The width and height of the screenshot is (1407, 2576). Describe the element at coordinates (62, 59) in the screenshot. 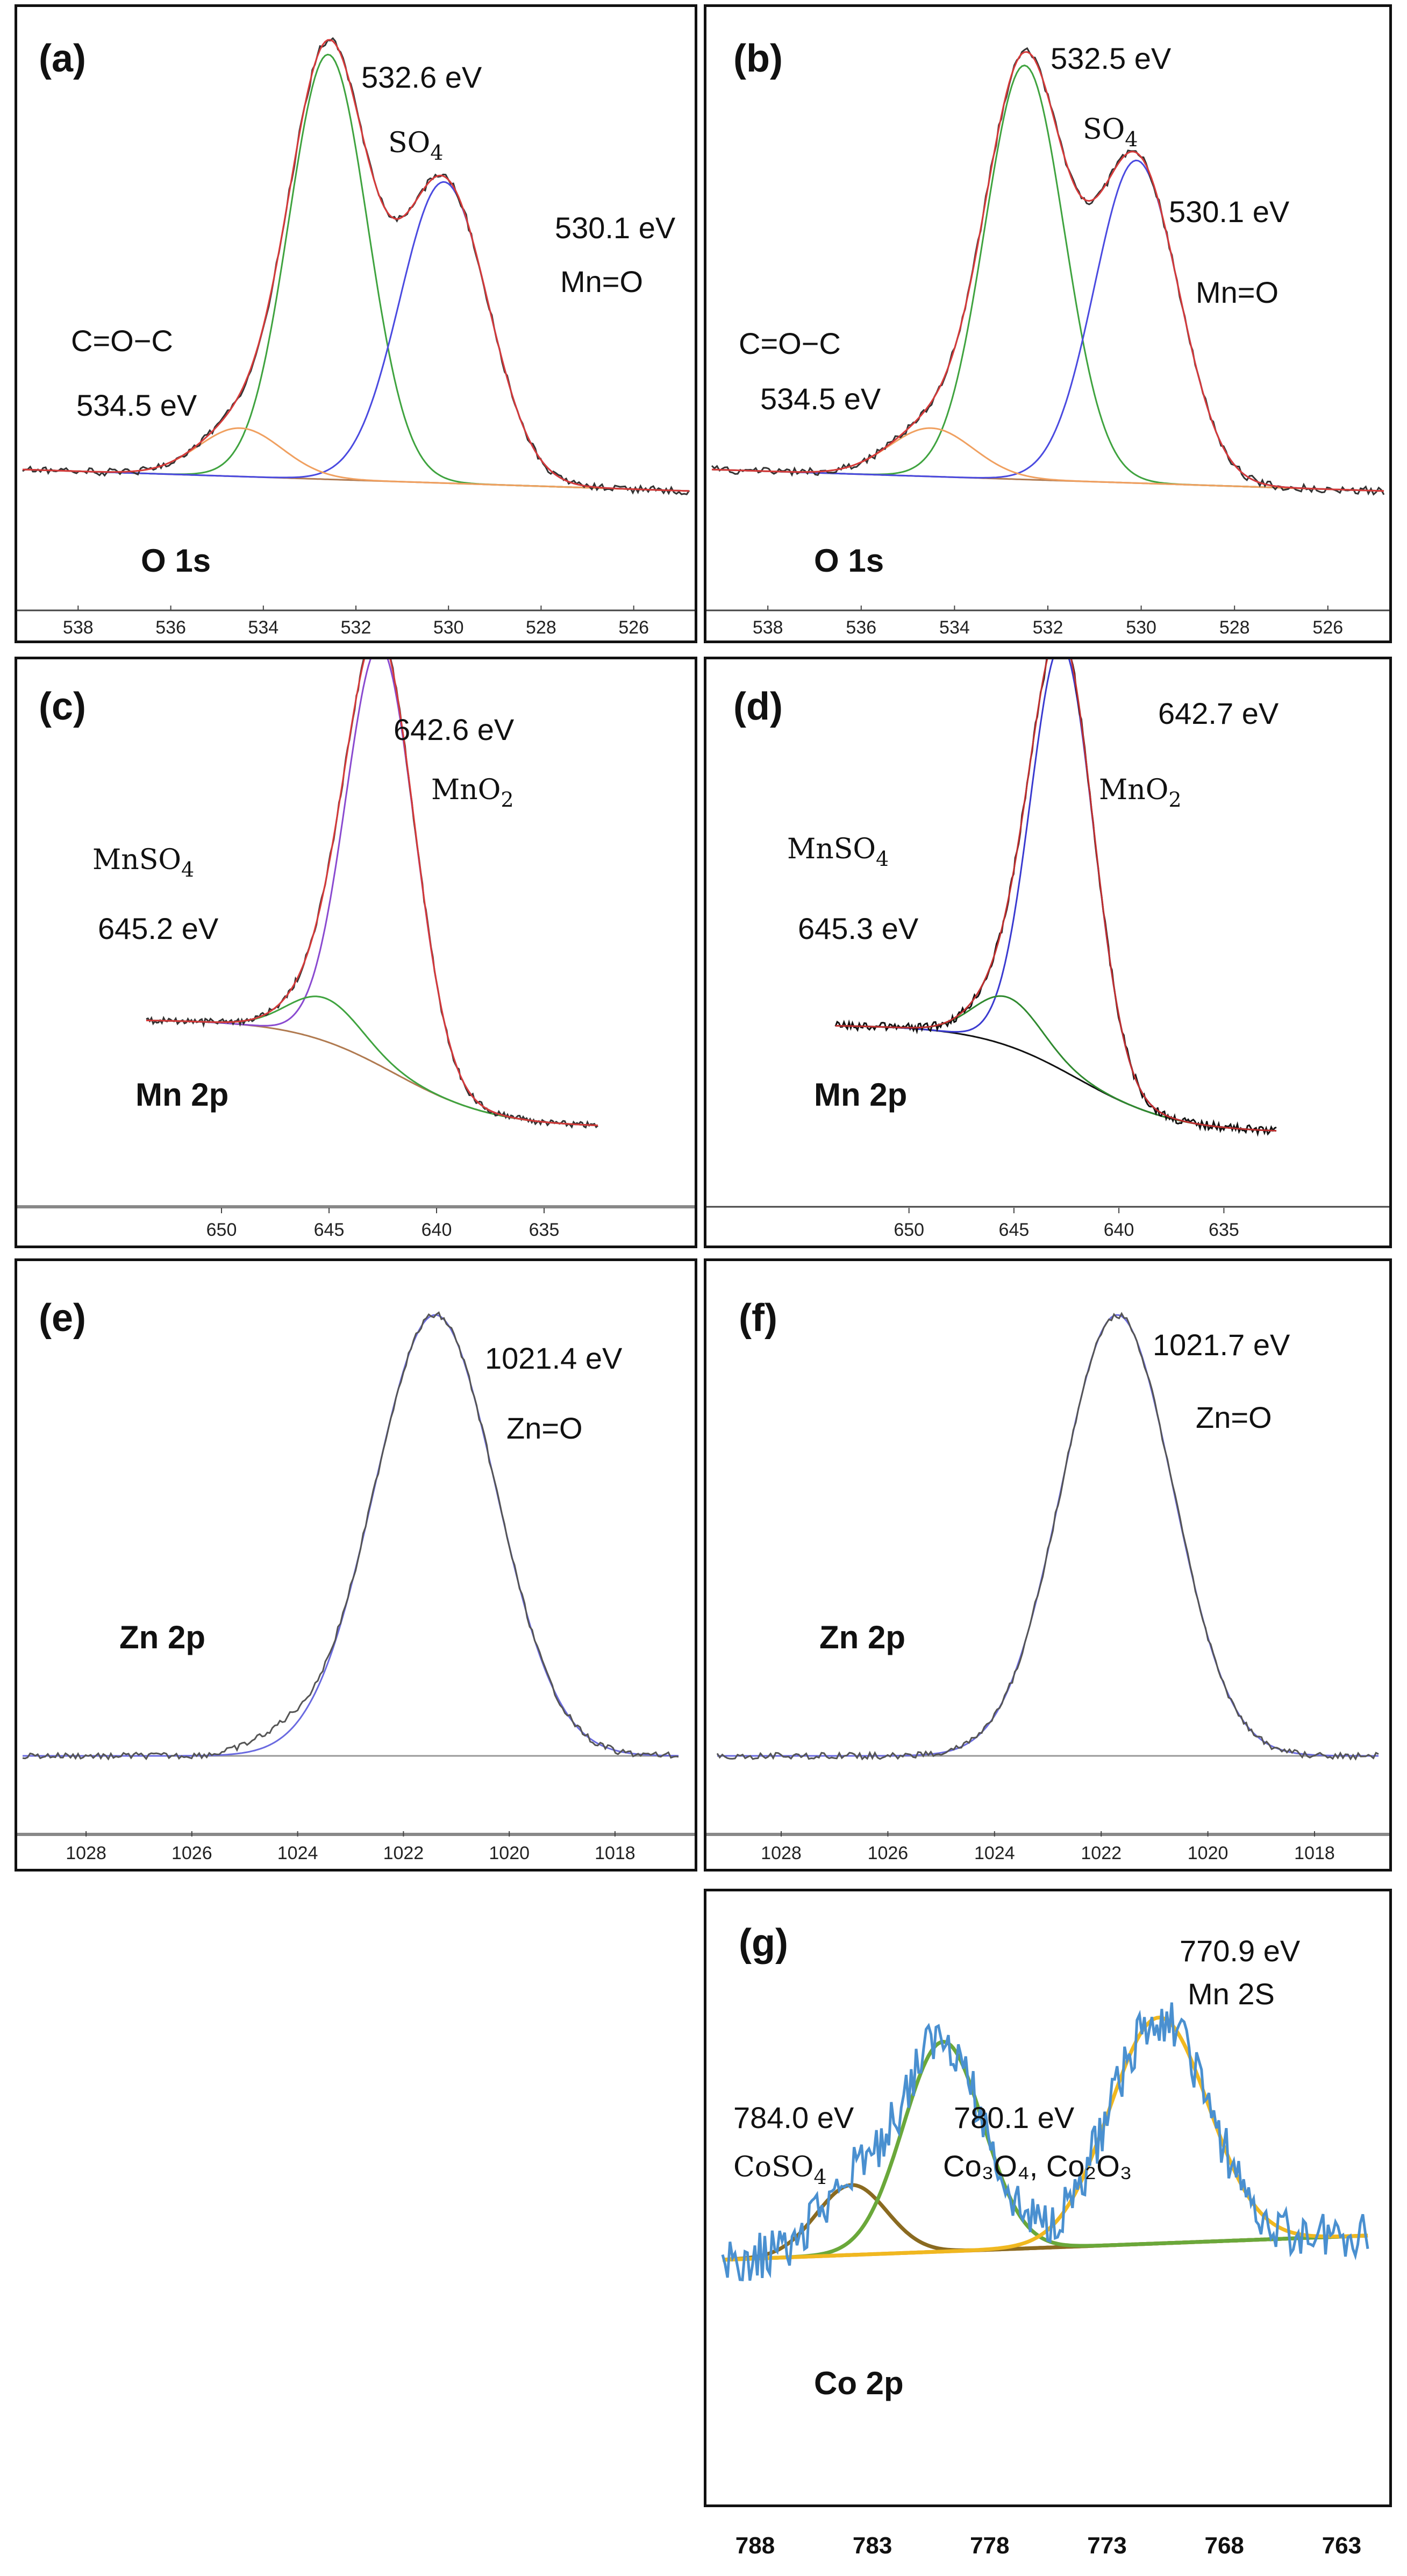

I see `panel-label-a: (a)` at that location.